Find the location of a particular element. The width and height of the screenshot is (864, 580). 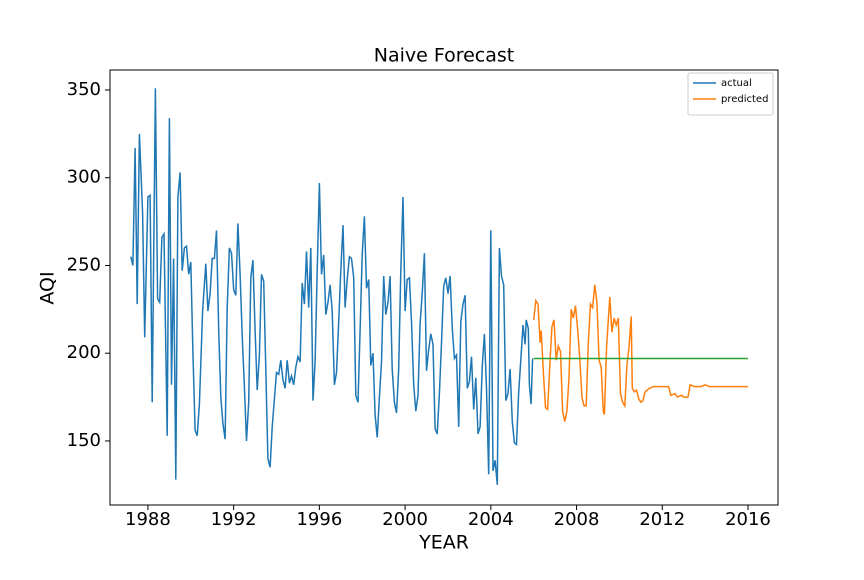

x-tick-label: 2000 is located at coordinates (405, 519).